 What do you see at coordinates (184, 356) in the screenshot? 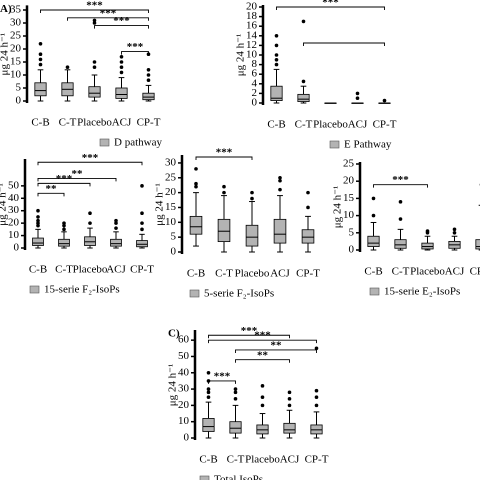
I see `y-tick-label: 50` at bounding box center [184, 356].